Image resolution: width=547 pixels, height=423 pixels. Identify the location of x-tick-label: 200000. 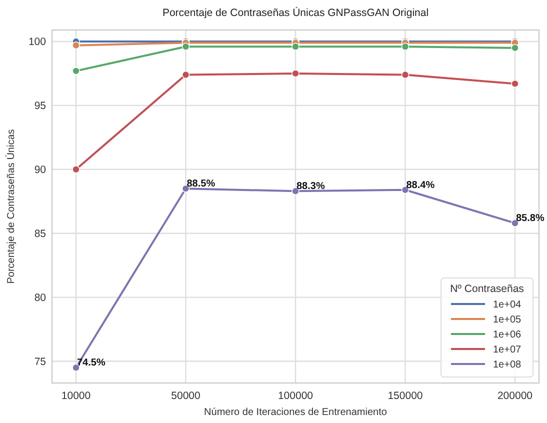
(515, 396).